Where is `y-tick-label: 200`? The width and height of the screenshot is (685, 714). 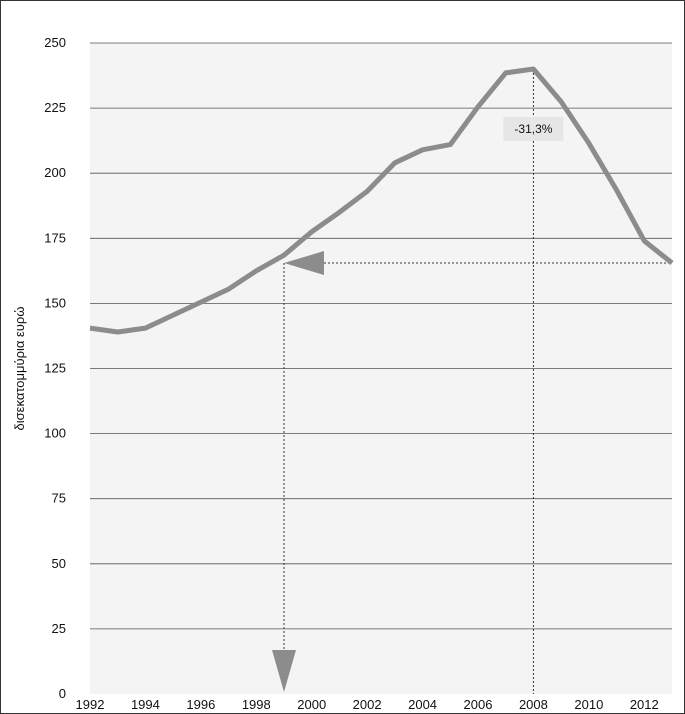 y-tick-label: 200 is located at coordinates (55, 172).